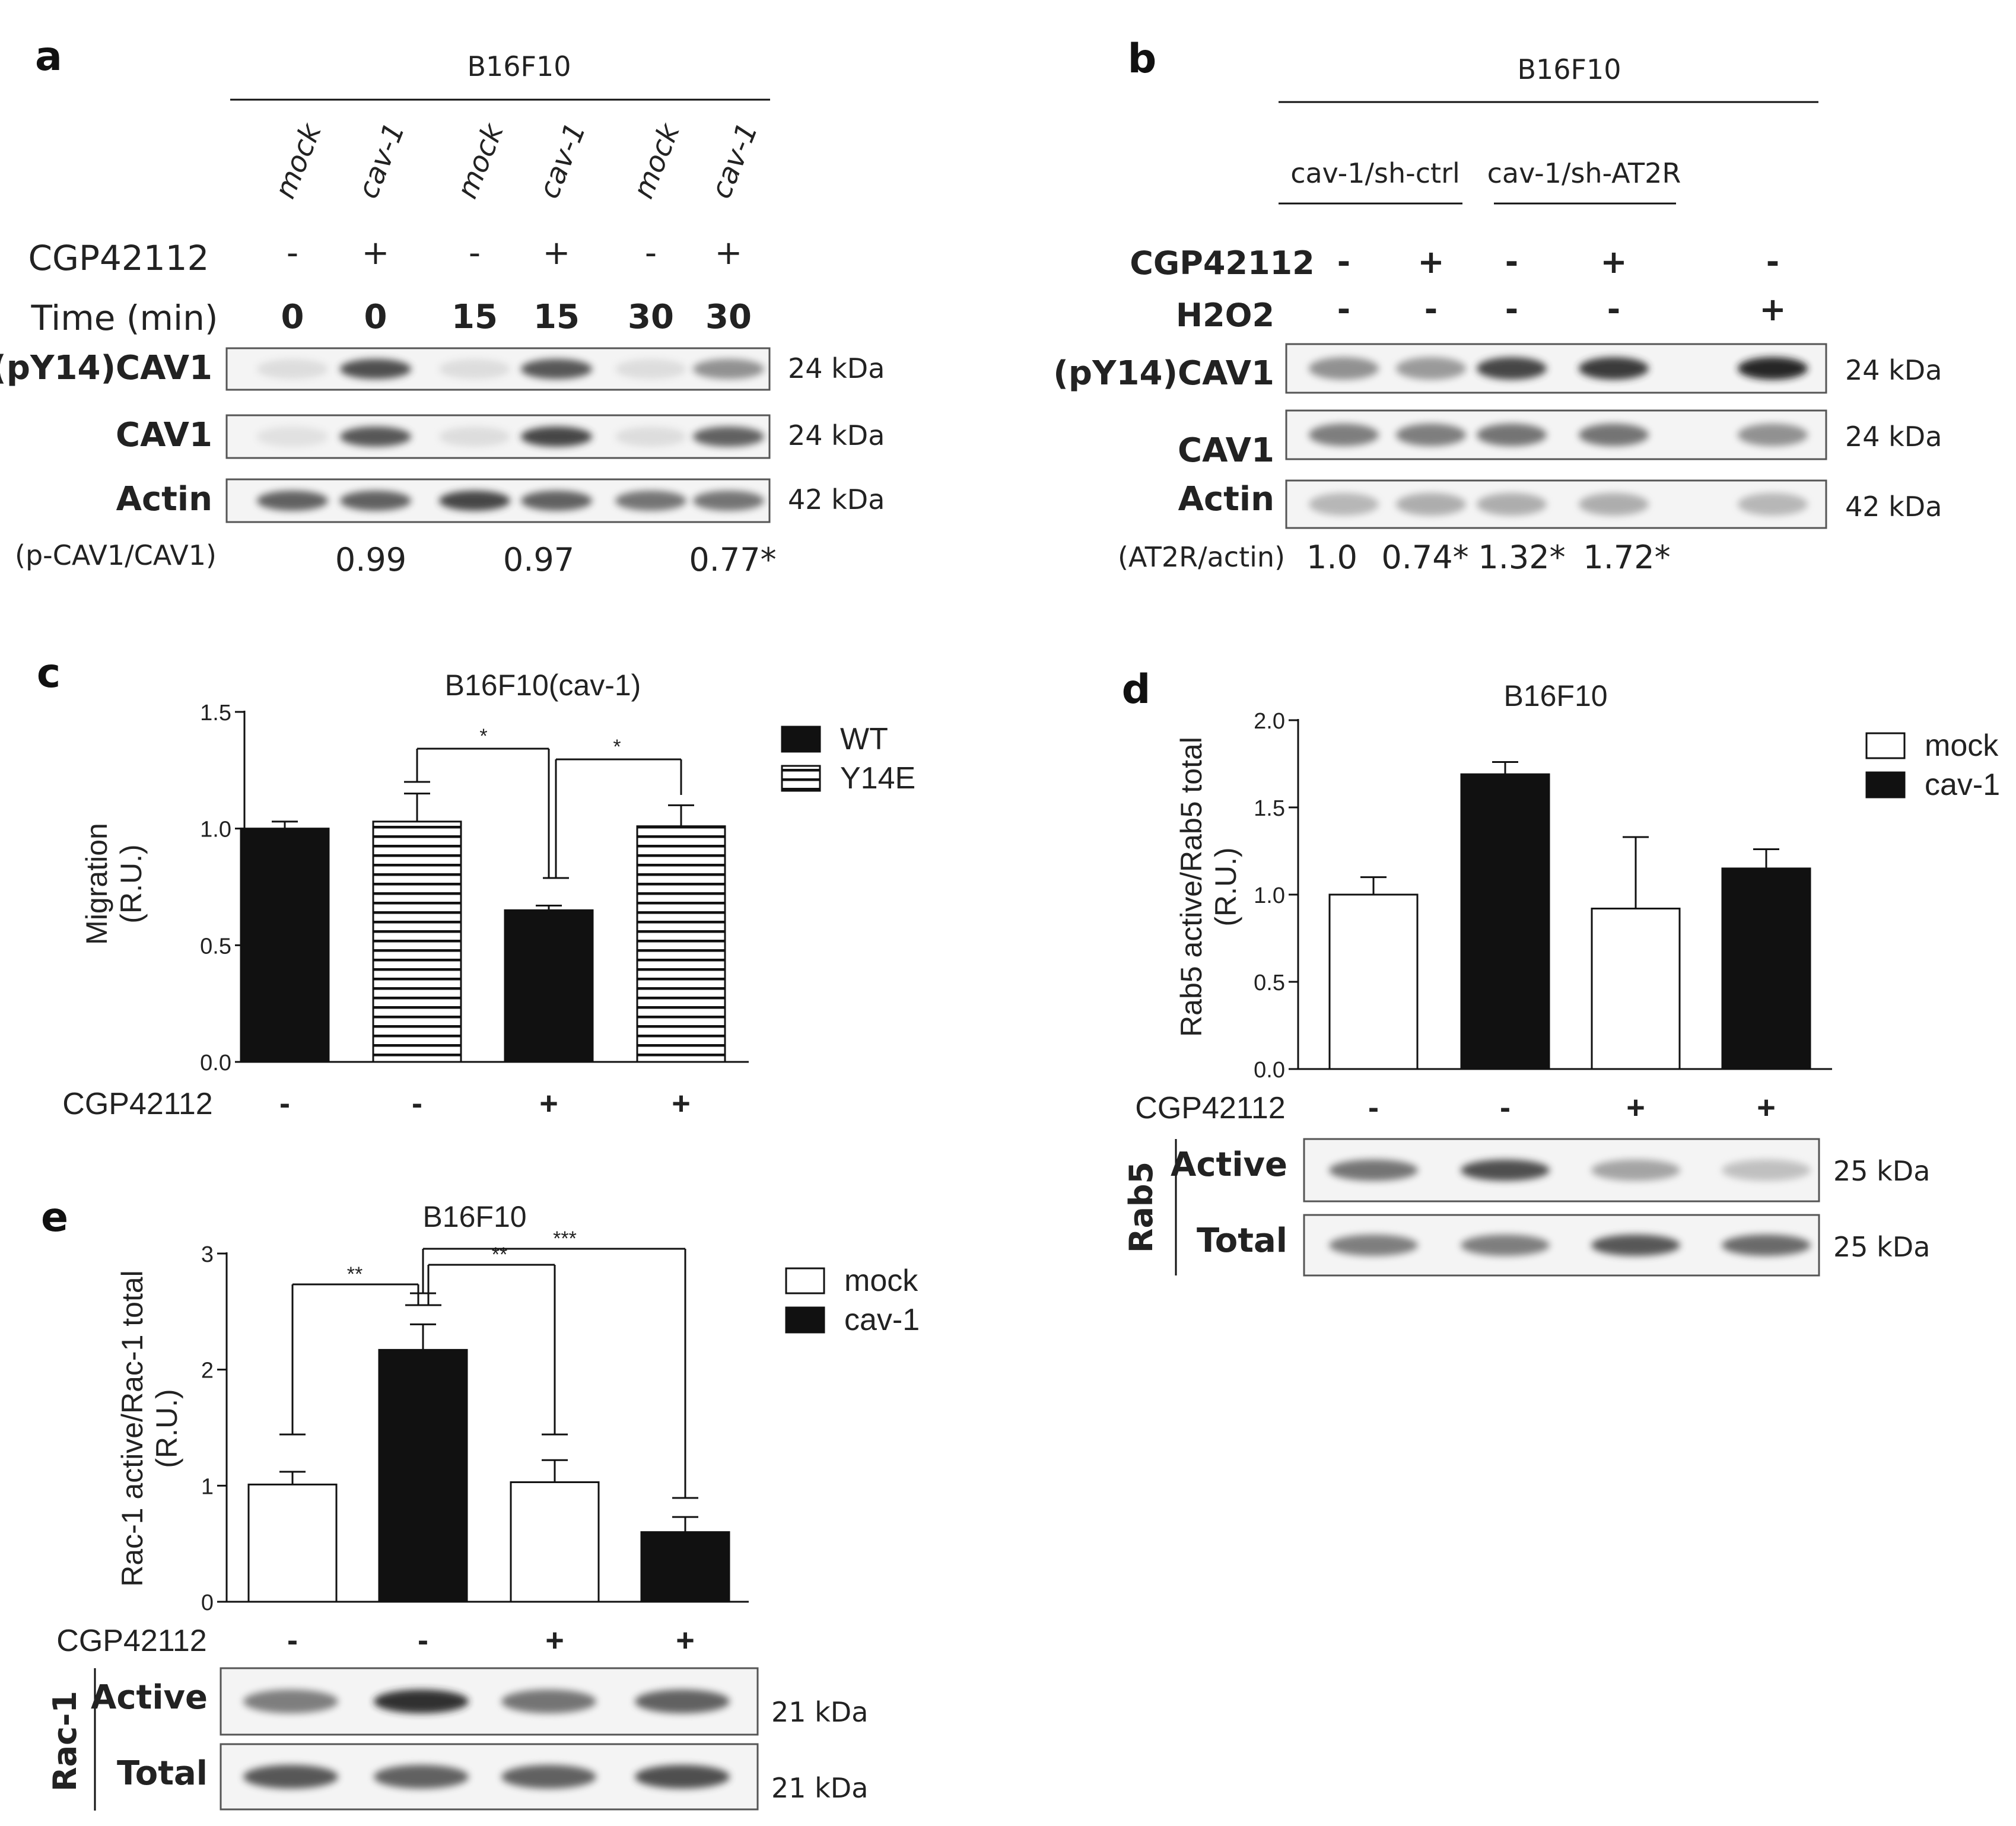 The image size is (2016, 1826). I want to click on ratio-value: 0.74*, so click(1425, 557).